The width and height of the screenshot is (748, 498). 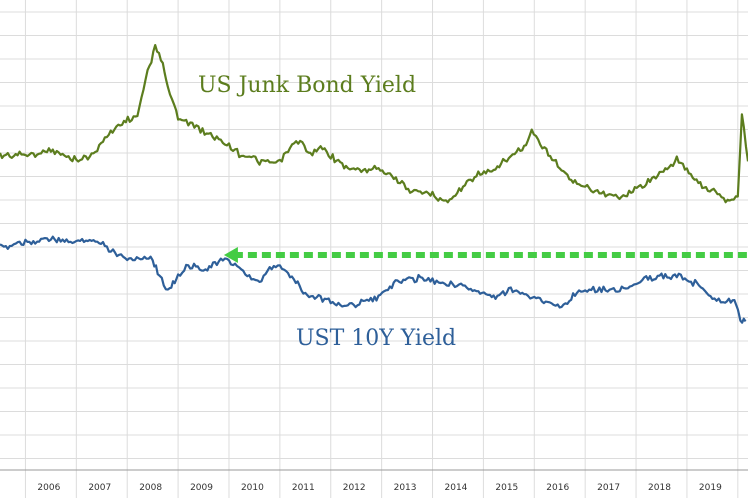 What do you see at coordinates (307, 85) in the screenshot?
I see `junk-bond-annotation: US Junk Bond Yield` at bounding box center [307, 85].